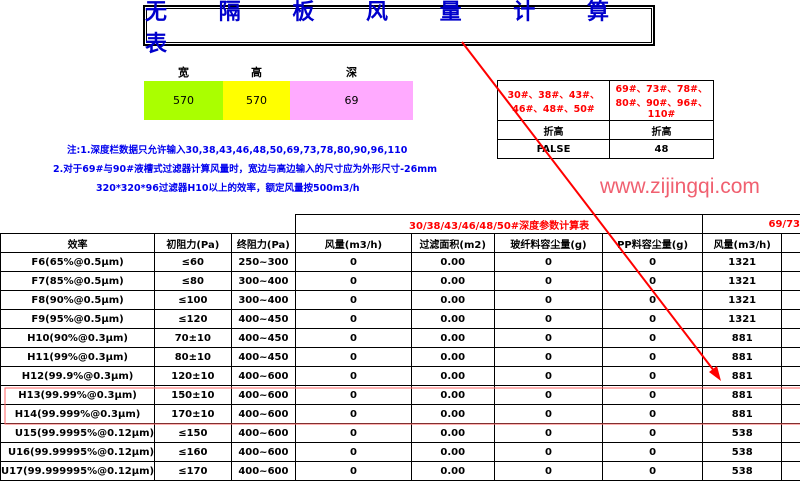 The width and height of the screenshot is (800, 483). Describe the element at coordinates (183, 100) in the screenshot. I see `width-input: 570` at that location.